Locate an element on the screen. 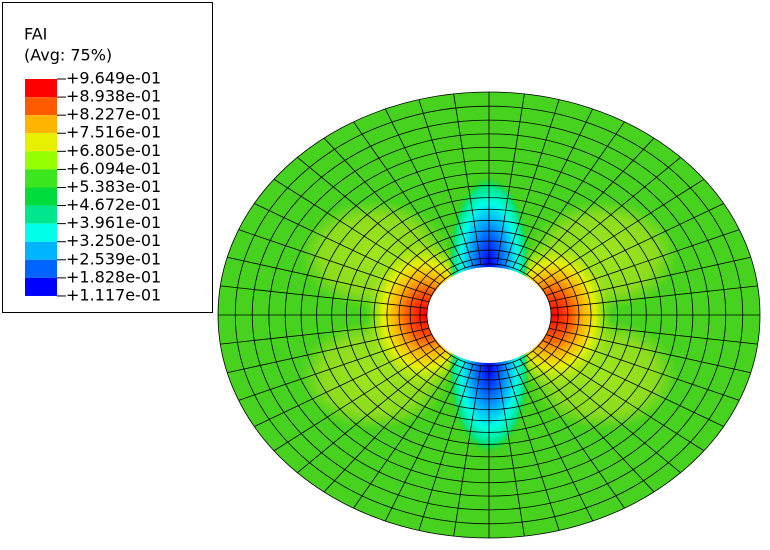  scale-label: +6.094e-01 is located at coordinates (113, 168).